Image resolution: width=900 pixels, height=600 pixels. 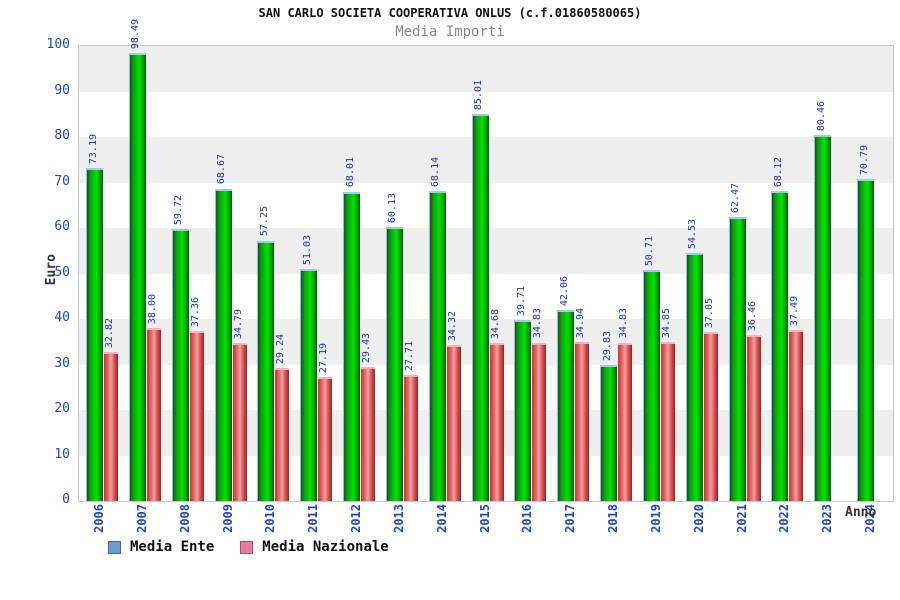 I want to click on bar-media-nazionale-2017, so click(x=582, y=421).